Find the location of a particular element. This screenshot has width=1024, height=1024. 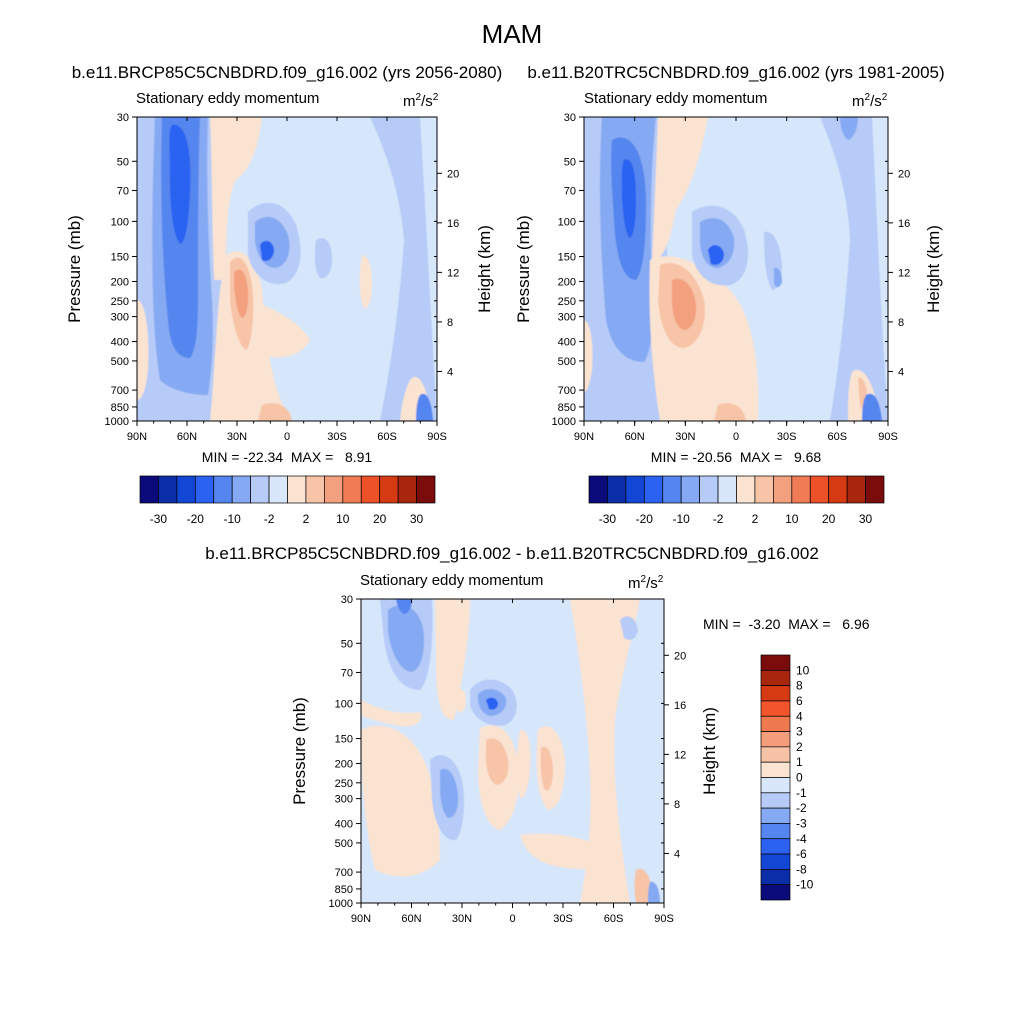

y-axis-title: Pressure (mb) is located at coordinates (523, 269).